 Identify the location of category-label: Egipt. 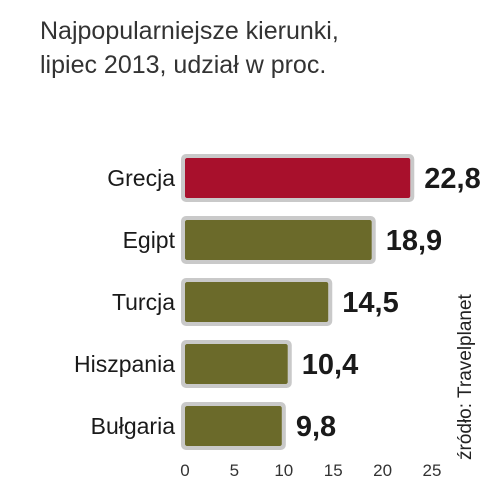
(149, 240).